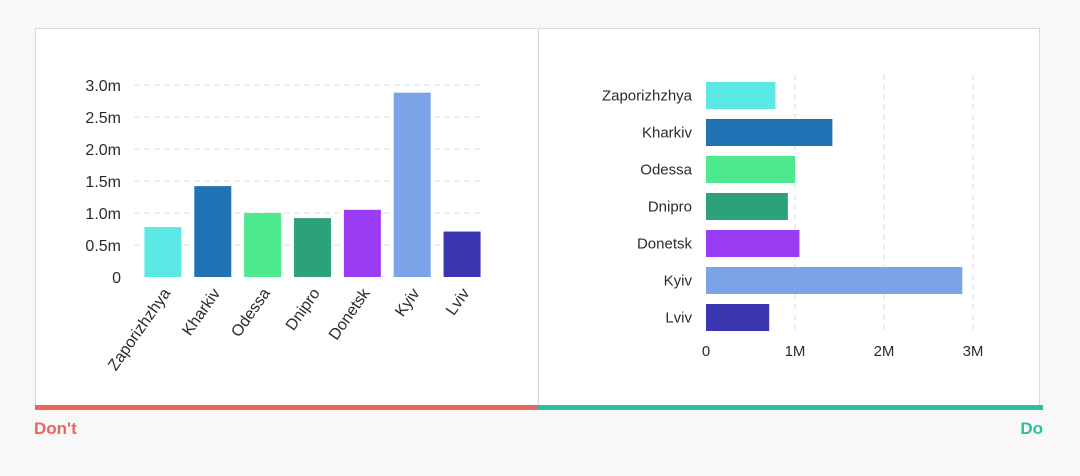 Image resolution: width=1080 pixels, height=476 pixels. Describe the element at coordinates (666, 170) in the screenshot. I see `ytick-label-odessa: Odessa` at that location.